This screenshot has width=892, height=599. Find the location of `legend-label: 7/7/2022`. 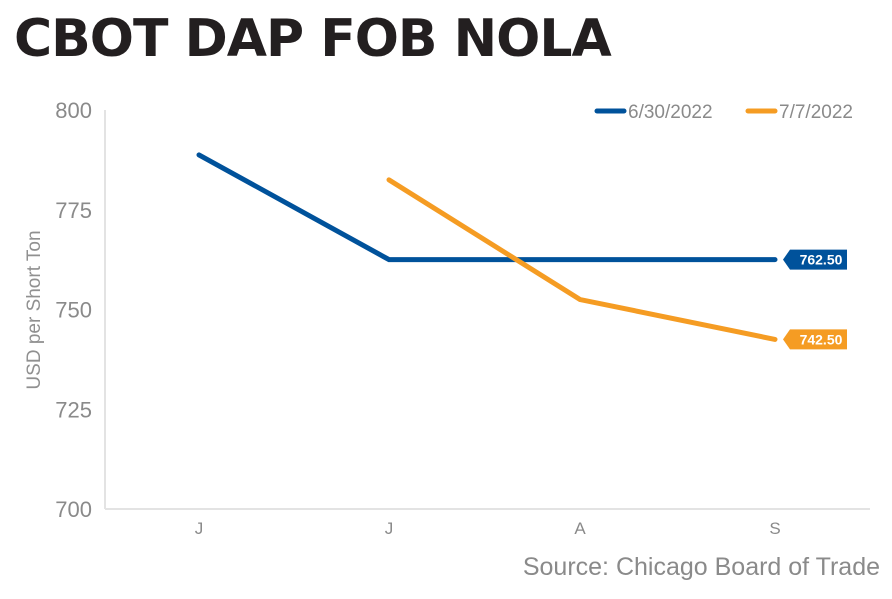

legend-label: 7/7/2022 is located at coordinates (816, 112).